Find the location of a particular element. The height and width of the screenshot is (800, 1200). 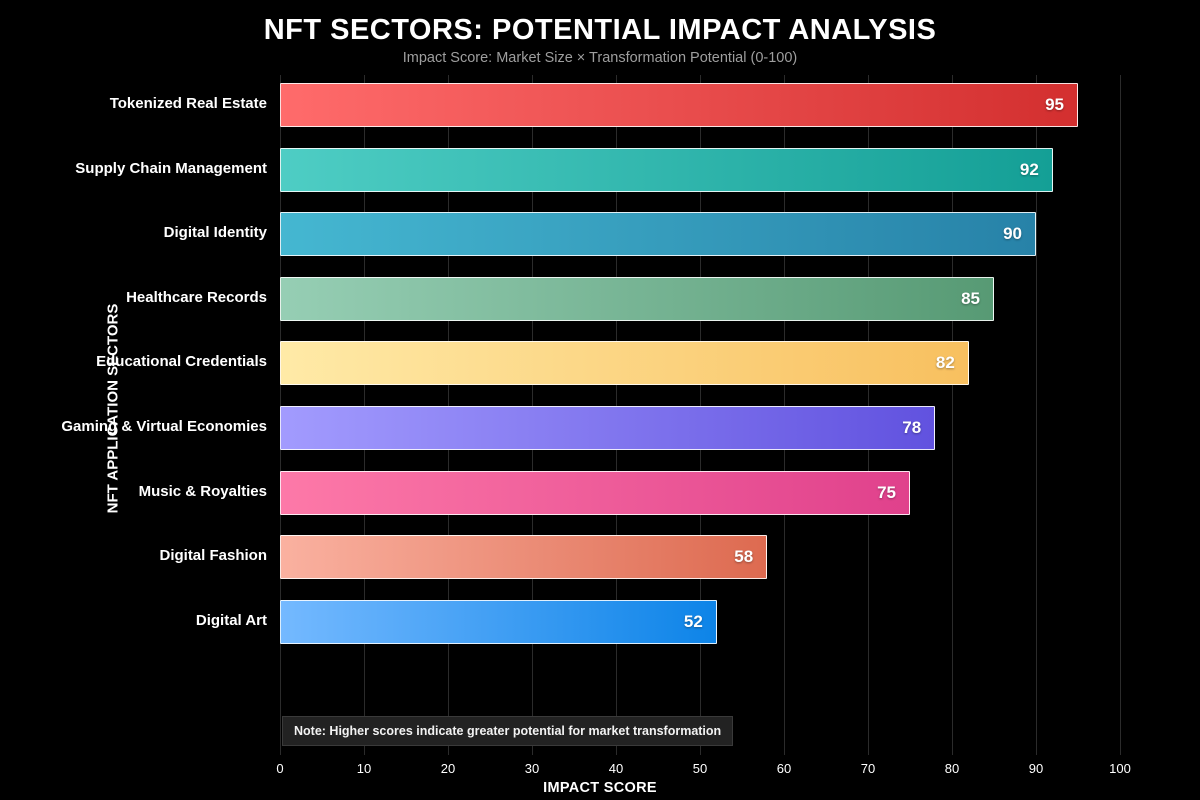

bar-row: Digital Identity 90 is located at coordinates (644, 234).